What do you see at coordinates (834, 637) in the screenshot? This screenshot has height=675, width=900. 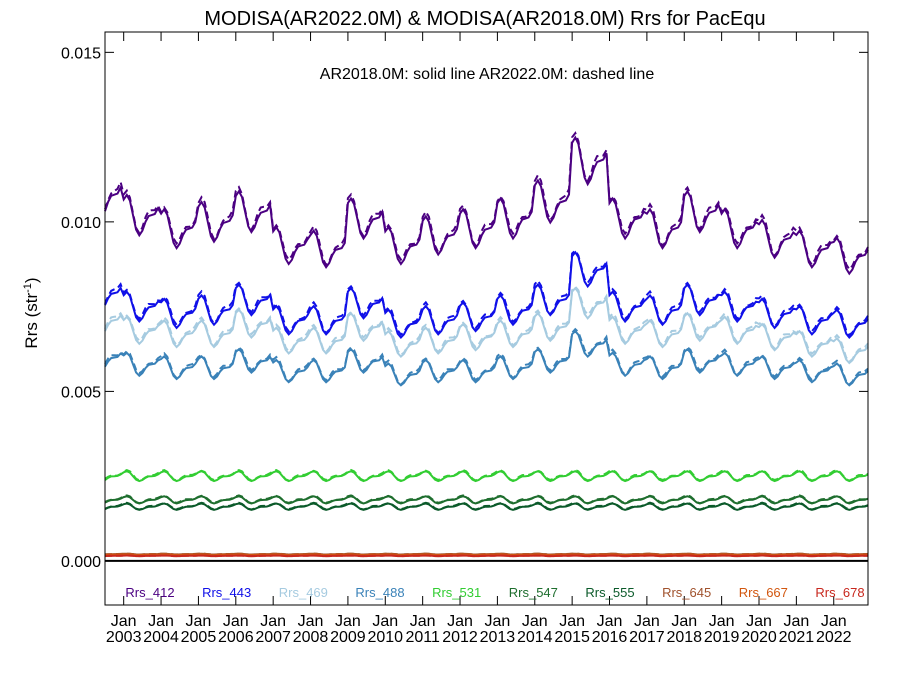 I see `x-tick-label-year: 2022` at bounding box center [834, 637].